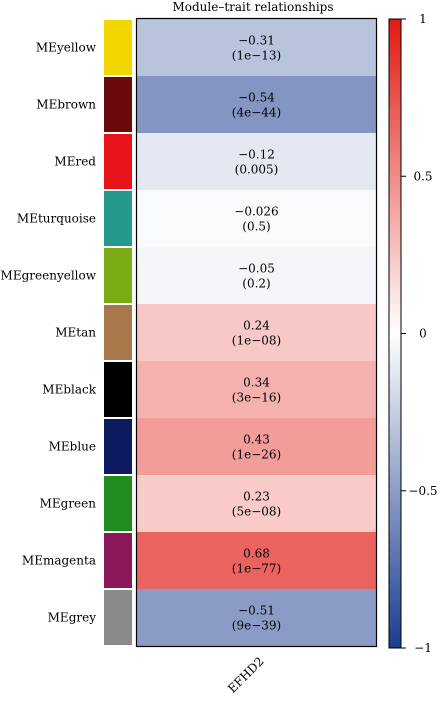  What do you see at coordinates (256, 269) in the screenshot?
I see `correlation-value: −0.05` at bounding box center [256, 269].